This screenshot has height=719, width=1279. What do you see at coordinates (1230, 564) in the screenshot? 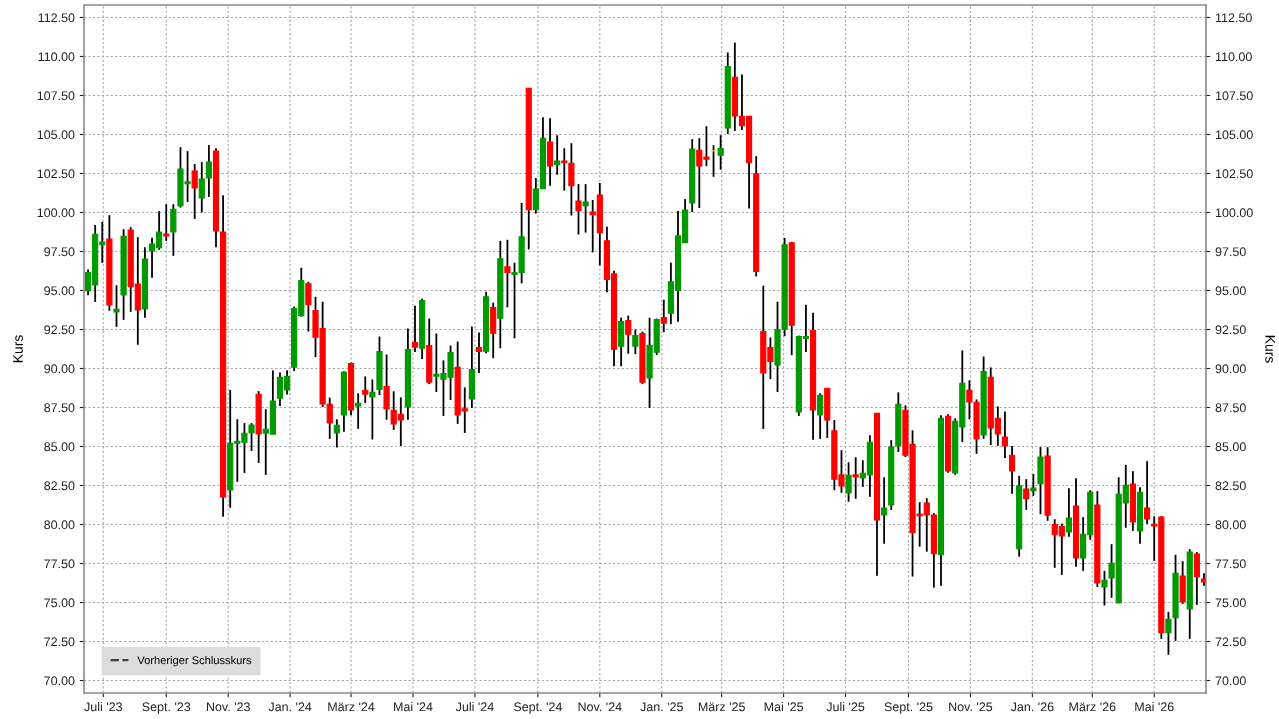
I see `y2-tick-label: 77.50` at bounding box center [1230, 564].